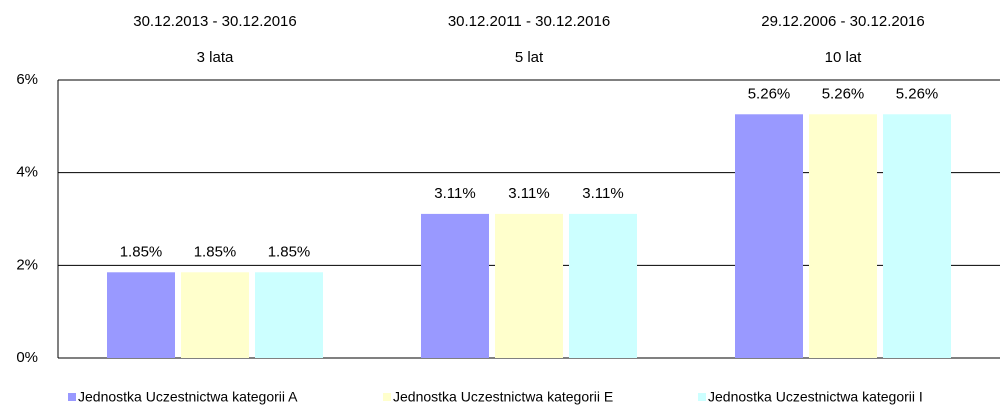 The image size is (1003, 407). What do you see at coordinates (27, 357) in the screenshot?
I see `y-tick-label: 0%` at bounding box center [27, 357].